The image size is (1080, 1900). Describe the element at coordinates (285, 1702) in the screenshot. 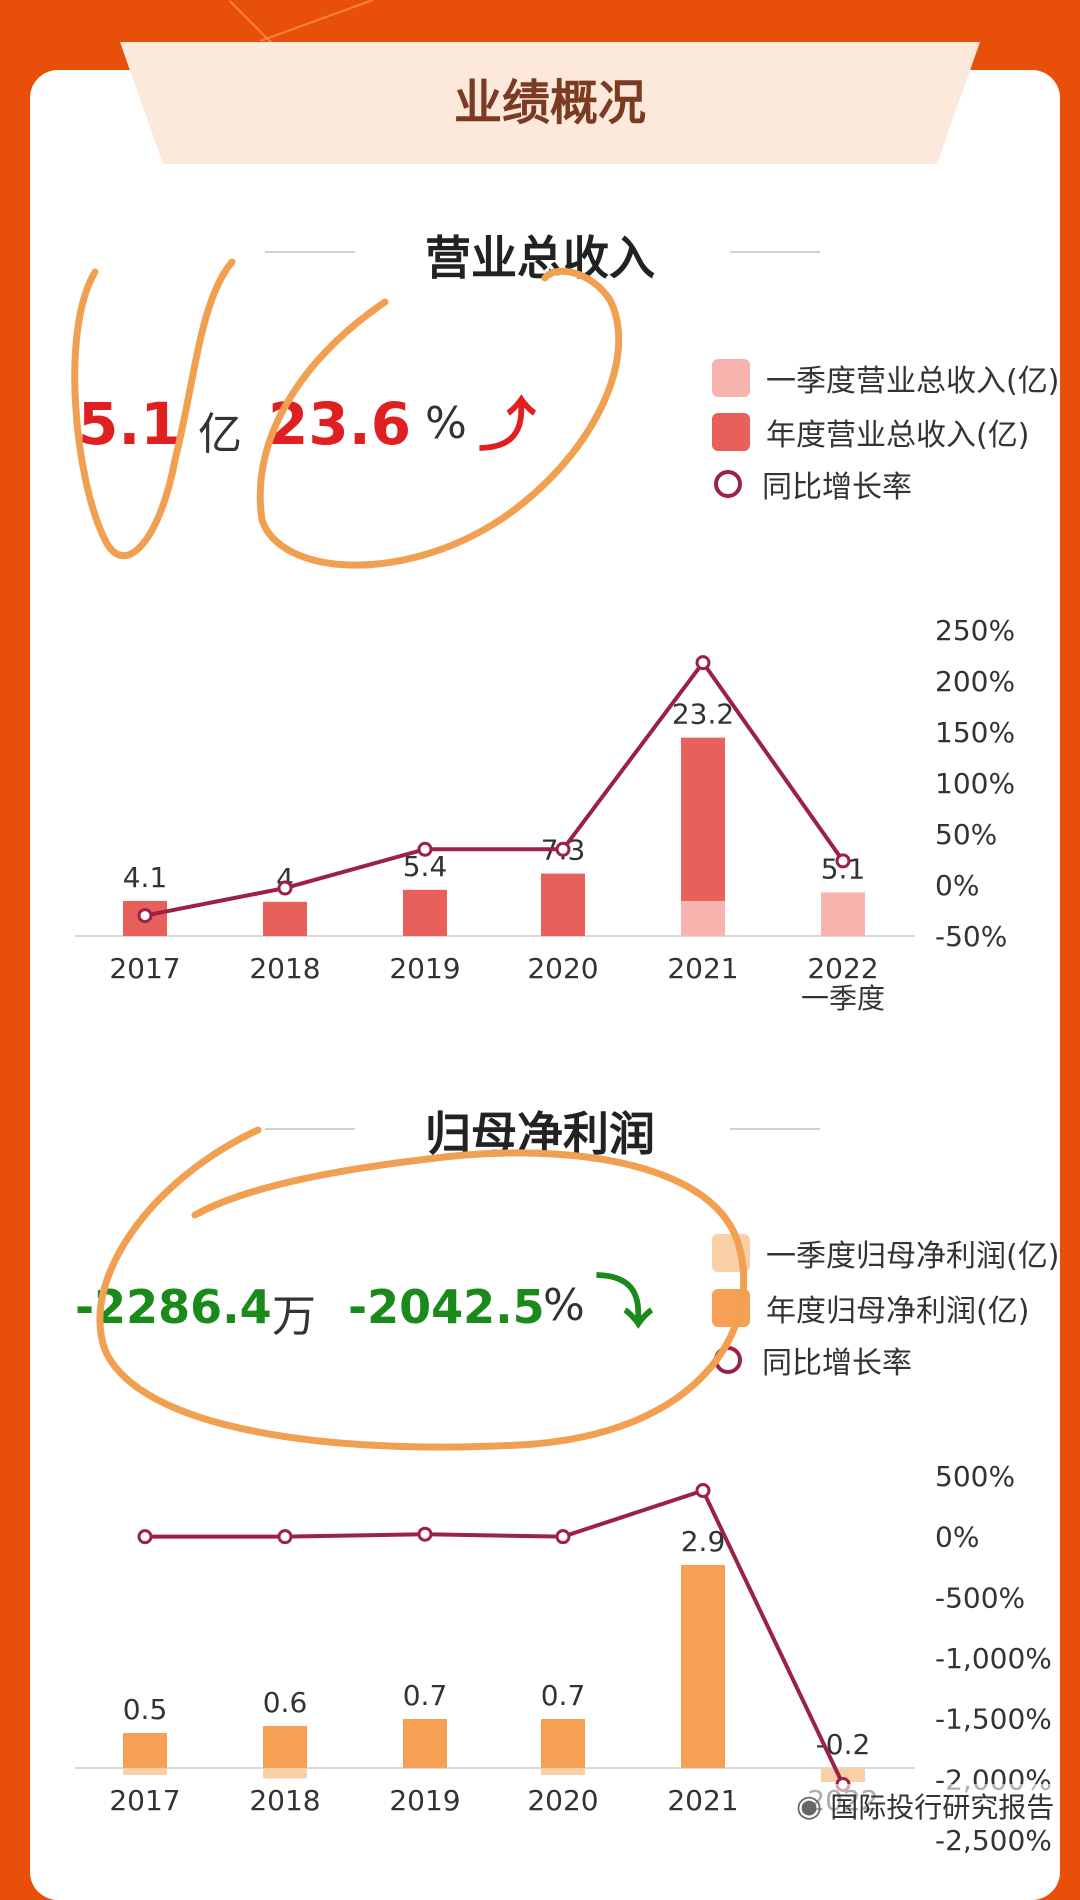

I see `data-label: 0.6` at that location.